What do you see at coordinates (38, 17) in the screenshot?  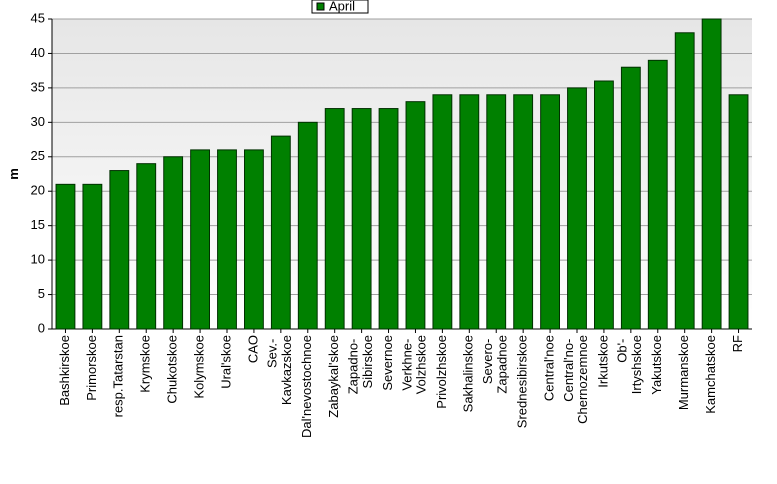 I see `y-tick-label: 45` at bounding box center [38, 17].